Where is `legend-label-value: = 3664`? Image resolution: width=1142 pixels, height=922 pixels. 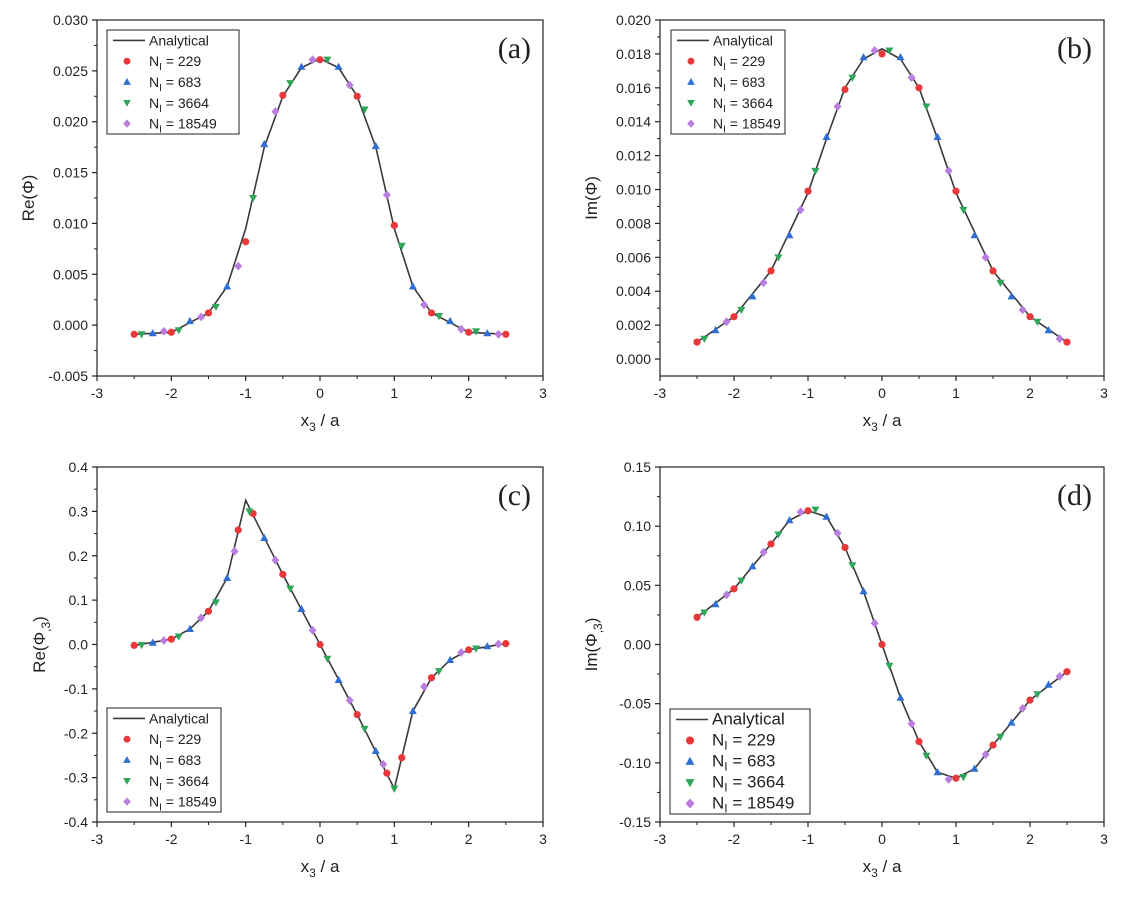
legend-label-value: = 3664 is located at coordinates (756, 782).